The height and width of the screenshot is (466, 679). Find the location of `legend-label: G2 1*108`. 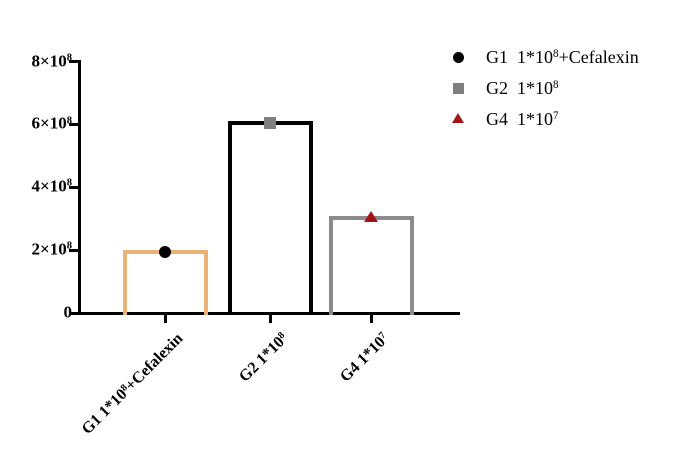

legend-label: G2 1*108 is located at coordinates (522, 88).